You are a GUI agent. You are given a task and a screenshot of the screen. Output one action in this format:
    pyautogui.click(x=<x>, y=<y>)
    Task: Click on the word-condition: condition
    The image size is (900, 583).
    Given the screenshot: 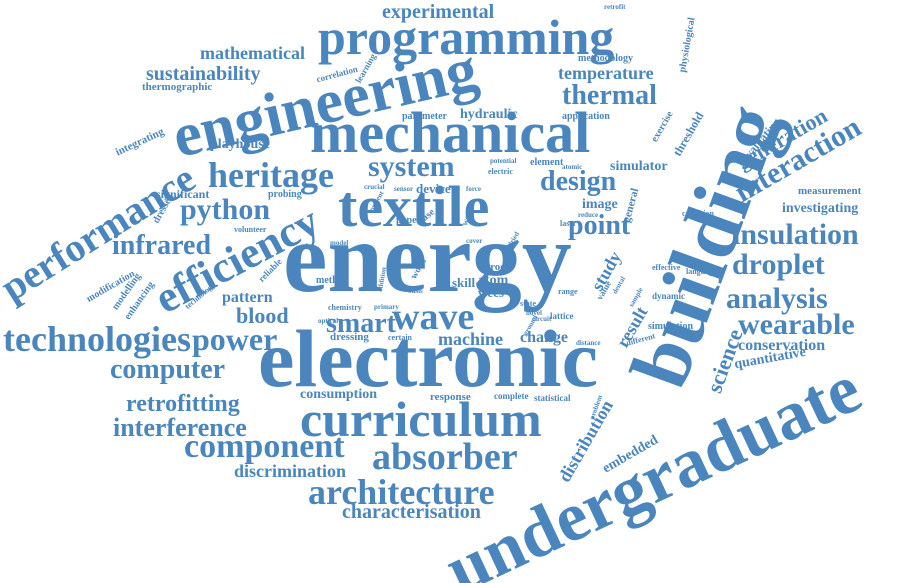 What is the action you would take?
    pyautogui.click(x=698, y=213)
    